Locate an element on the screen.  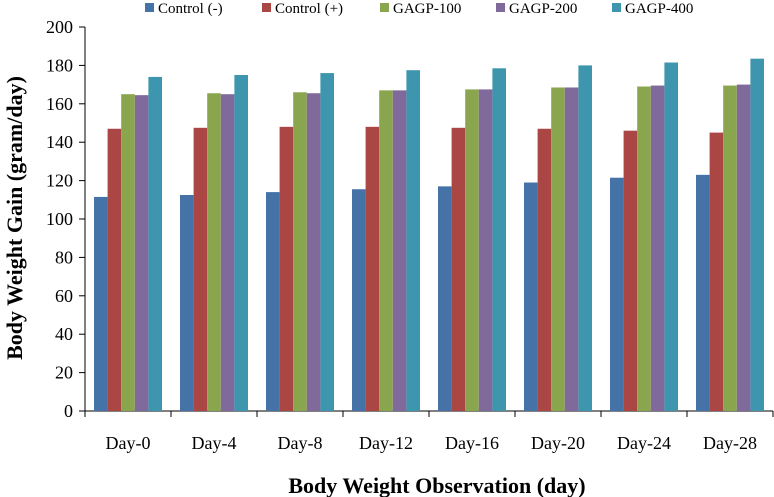
y-tick-label: 180 is located at coordinates (59, 65).